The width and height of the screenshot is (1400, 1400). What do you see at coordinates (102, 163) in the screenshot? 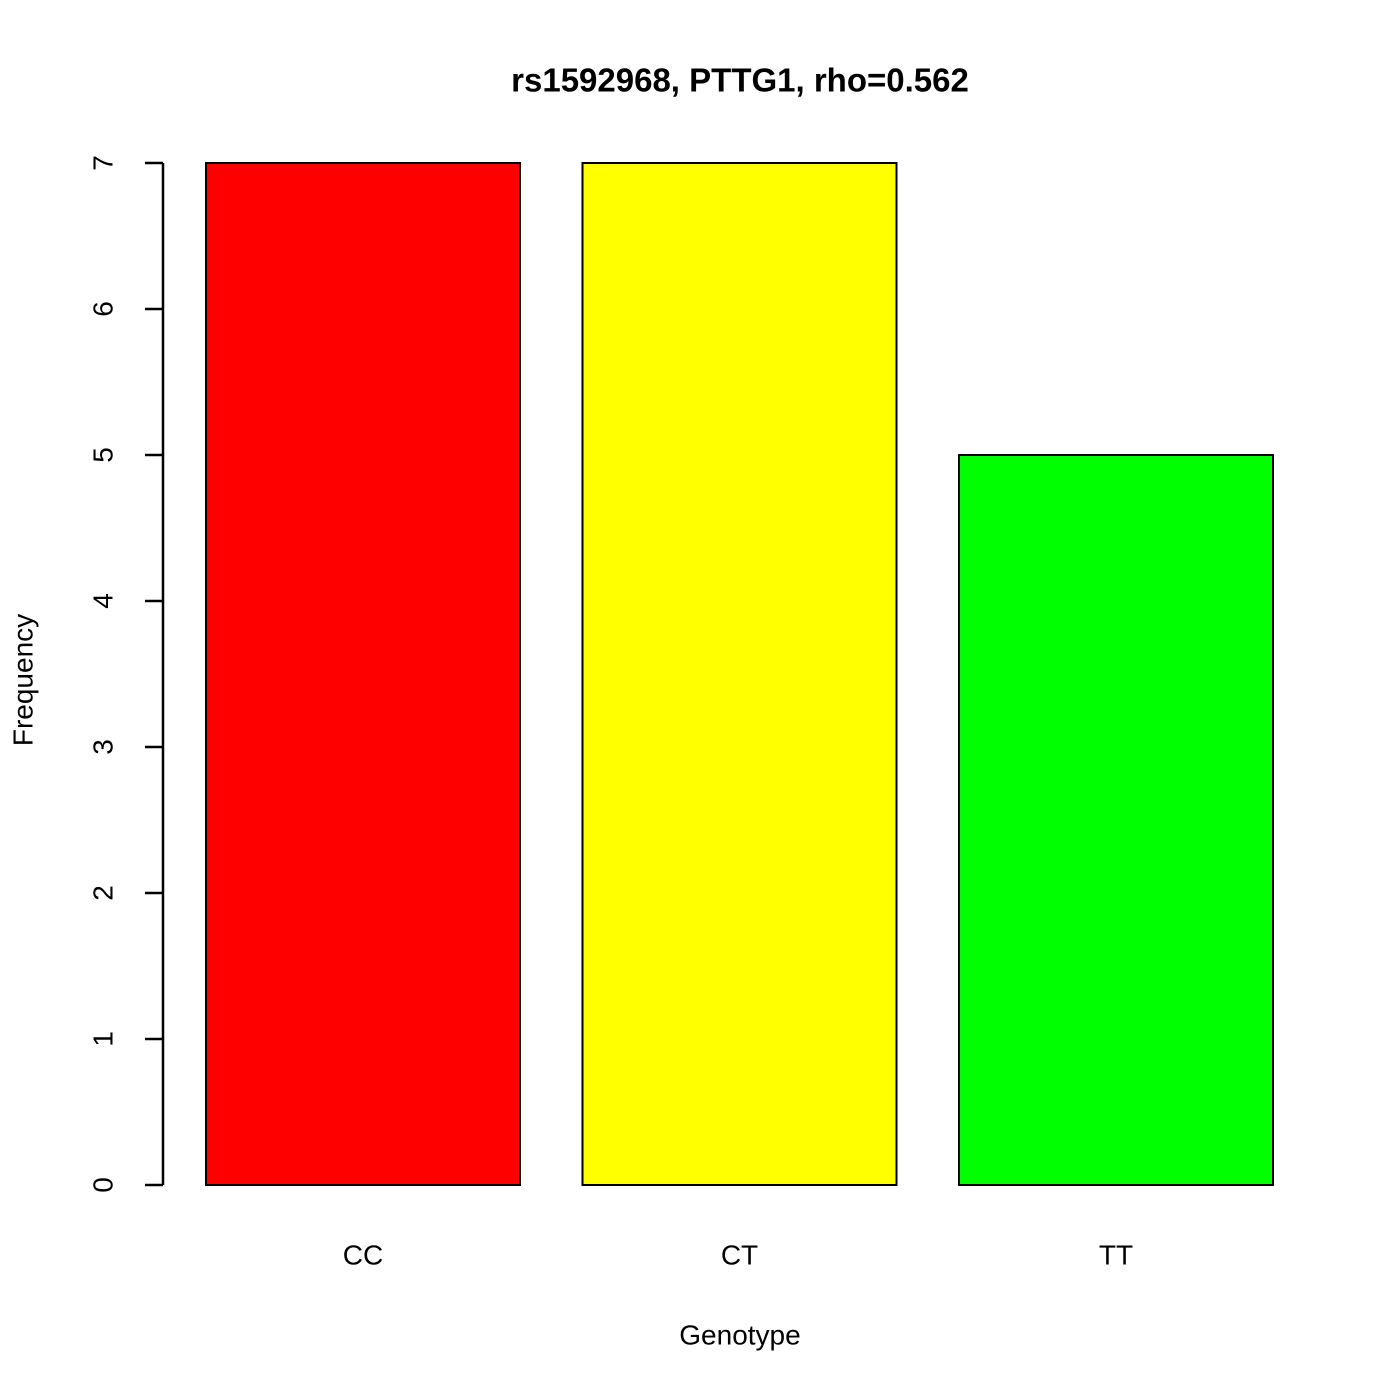
I see `y-tick-label: 7` at bounding box center [102, 163].